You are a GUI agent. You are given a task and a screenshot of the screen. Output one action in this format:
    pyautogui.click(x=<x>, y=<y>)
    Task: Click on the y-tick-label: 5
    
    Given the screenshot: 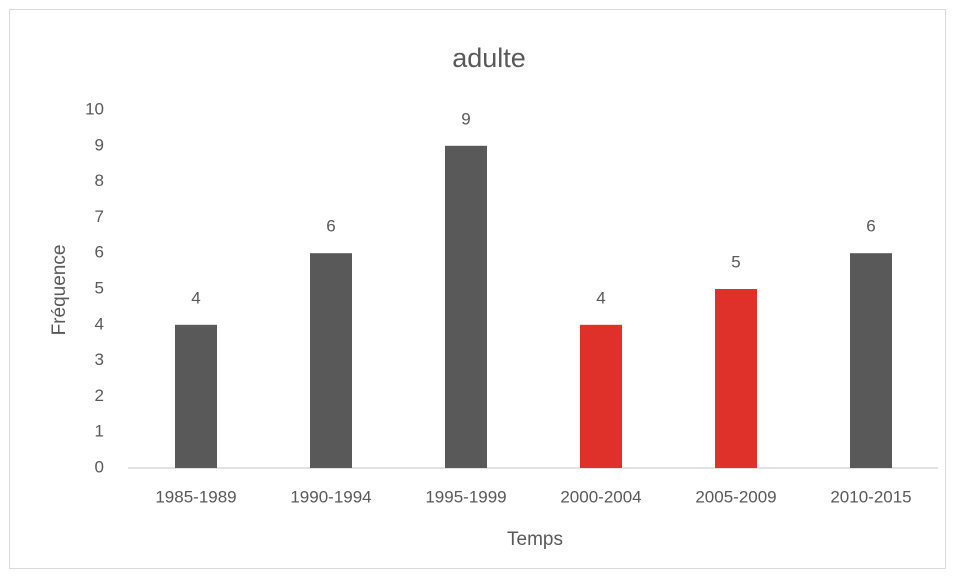 What is the action you would take?
    pyautogui.click(x=99, y=287)
    